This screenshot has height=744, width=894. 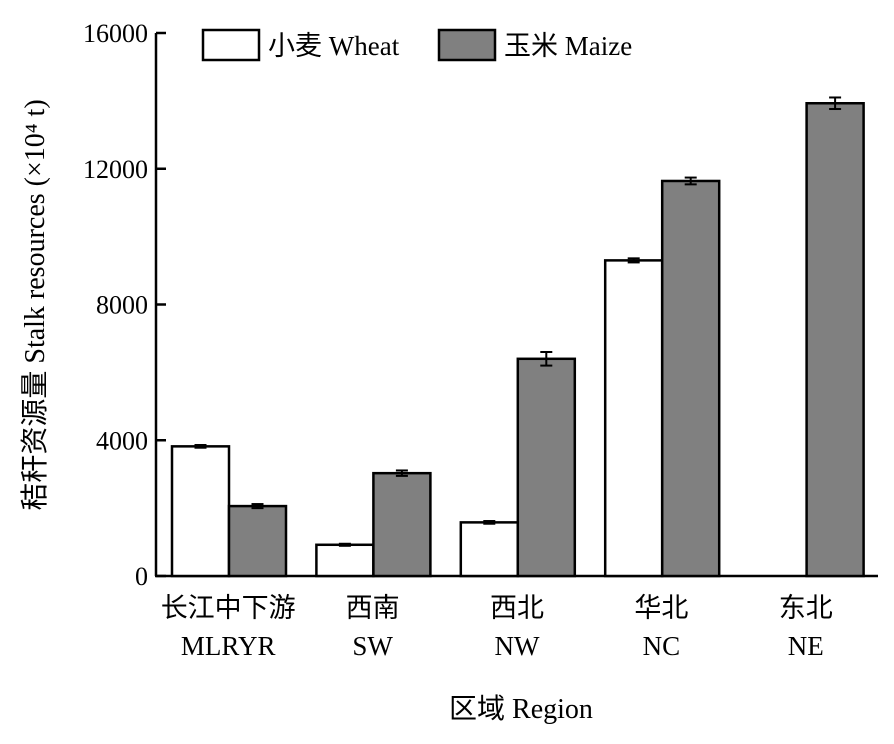 What do you see at coordinates (228, 646) in the screenshot?
I see `x-tick-label-en: MLRYR` at bounding box center [228, 646].